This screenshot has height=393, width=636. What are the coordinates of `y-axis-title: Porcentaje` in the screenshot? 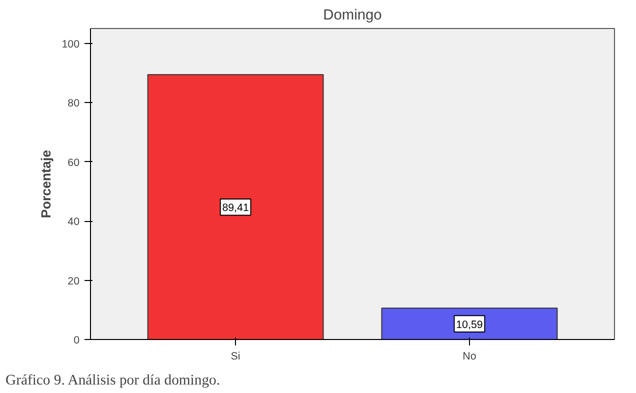 It's located at (46, 184).